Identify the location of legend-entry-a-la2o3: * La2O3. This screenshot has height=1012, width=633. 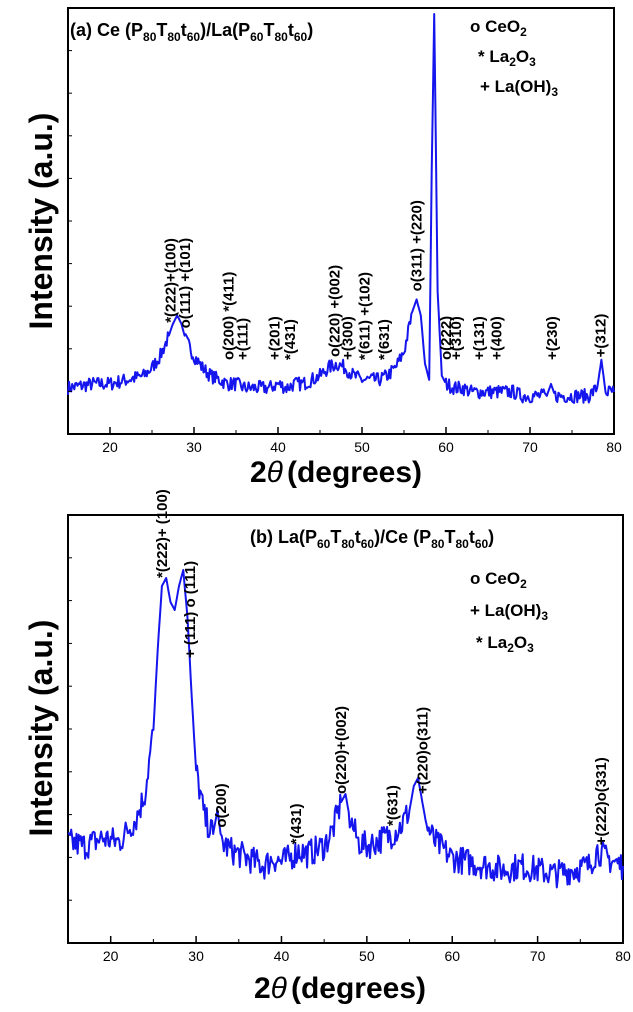
(507, 58).